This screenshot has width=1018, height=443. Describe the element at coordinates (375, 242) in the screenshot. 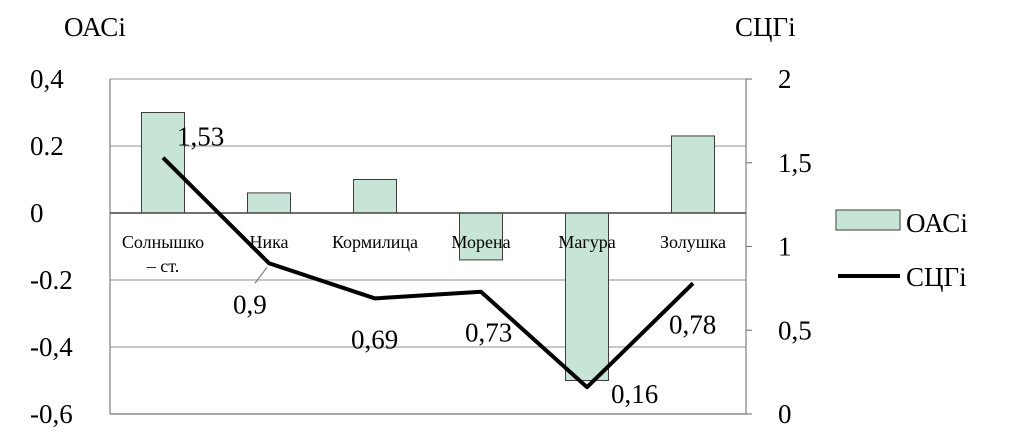

I see `category-label: Кормилица` at that location.